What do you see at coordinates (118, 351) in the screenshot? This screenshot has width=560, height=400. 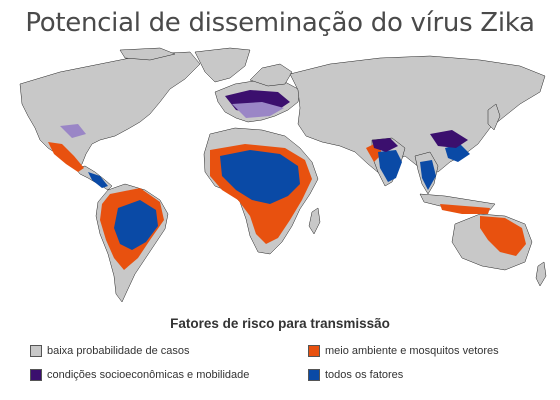 I see `legend-label-low: baixa probabilidade de casos` at bounding box center [118, 351].